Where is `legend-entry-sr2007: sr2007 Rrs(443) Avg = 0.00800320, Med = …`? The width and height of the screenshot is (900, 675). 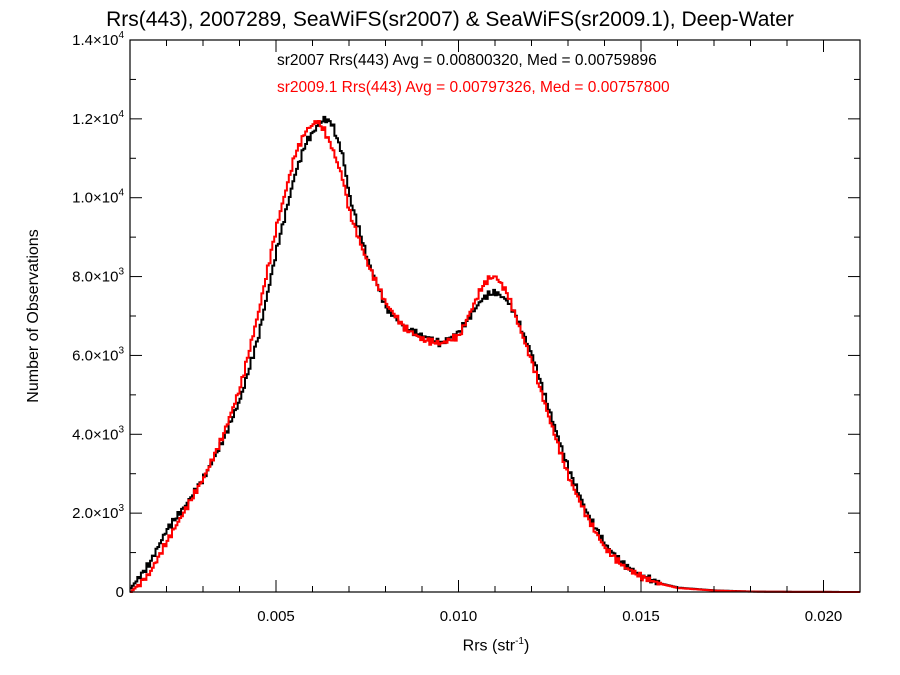
legend-entry-sr2007: sr2007 Rrs(443) Avg = 0.00800320, Med = … is located at coordinates (467, 60).